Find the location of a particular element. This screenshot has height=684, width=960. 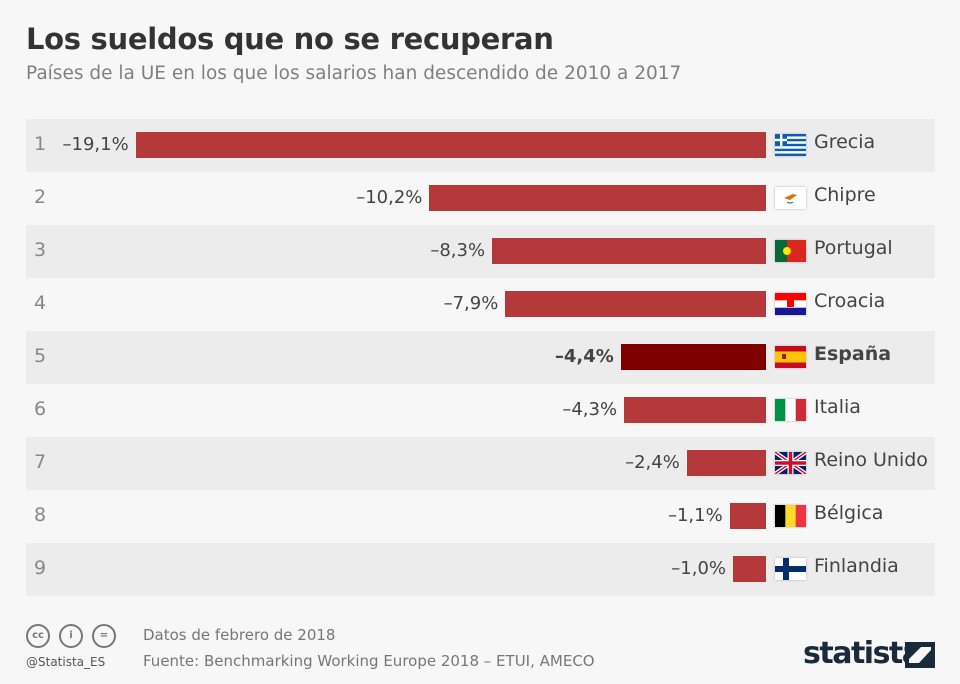

croatia-flag-icon is located at coordinates (790, 304).